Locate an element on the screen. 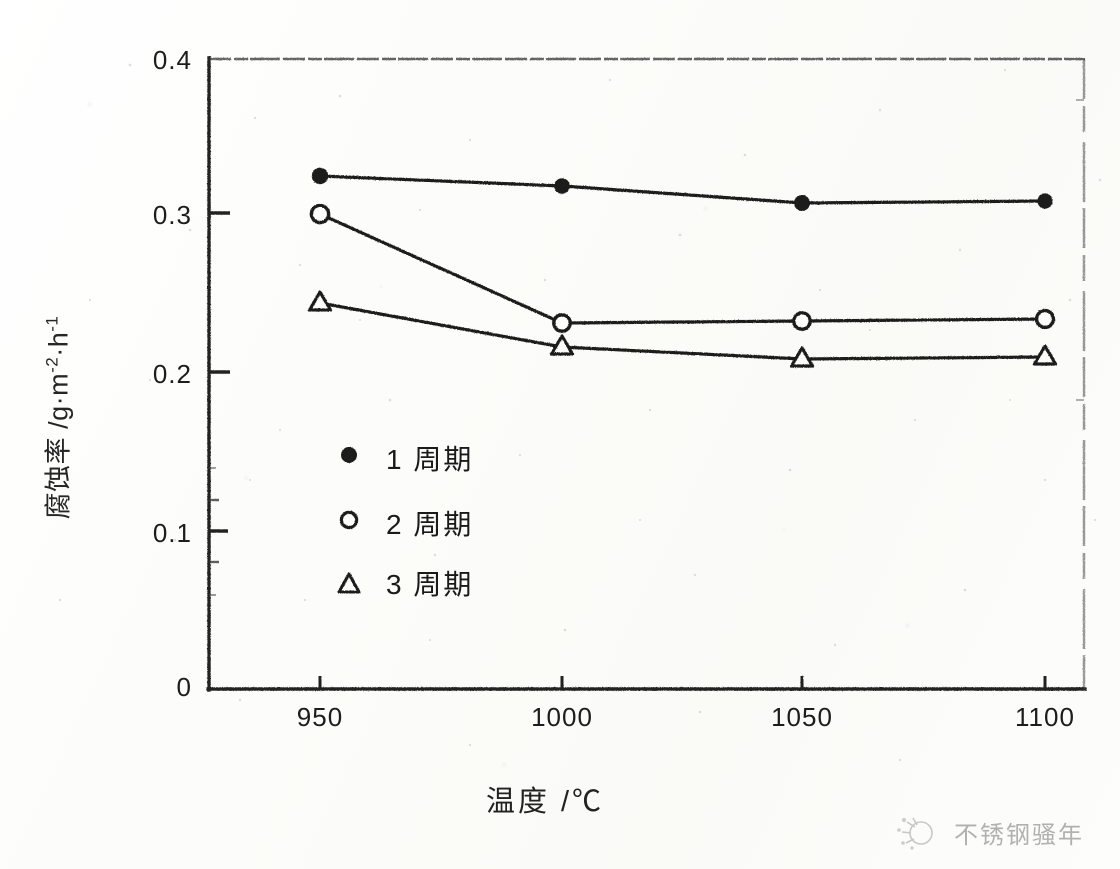 The width and height of the screenshot is (1120, 869). legend-label-3: 3 周期 is located at coordinates (430, 584).